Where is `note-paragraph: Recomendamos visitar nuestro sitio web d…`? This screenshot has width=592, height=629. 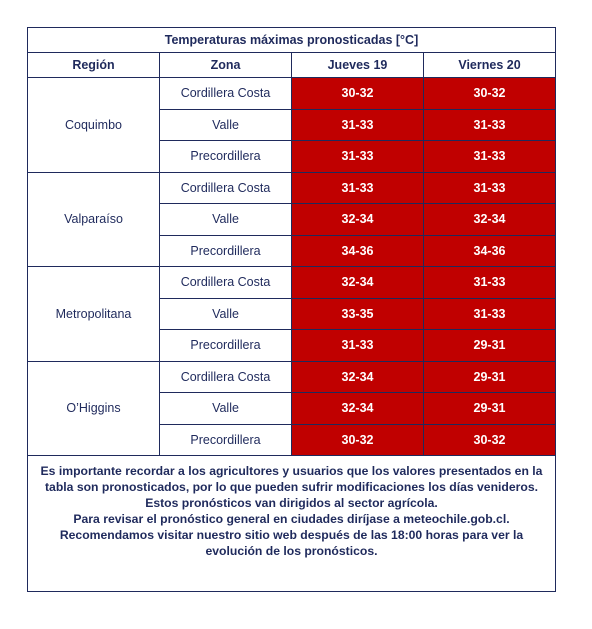 note-paragraph: Recomendamos visitar nuestro sitio web d… is located at coordinates (291, 543).